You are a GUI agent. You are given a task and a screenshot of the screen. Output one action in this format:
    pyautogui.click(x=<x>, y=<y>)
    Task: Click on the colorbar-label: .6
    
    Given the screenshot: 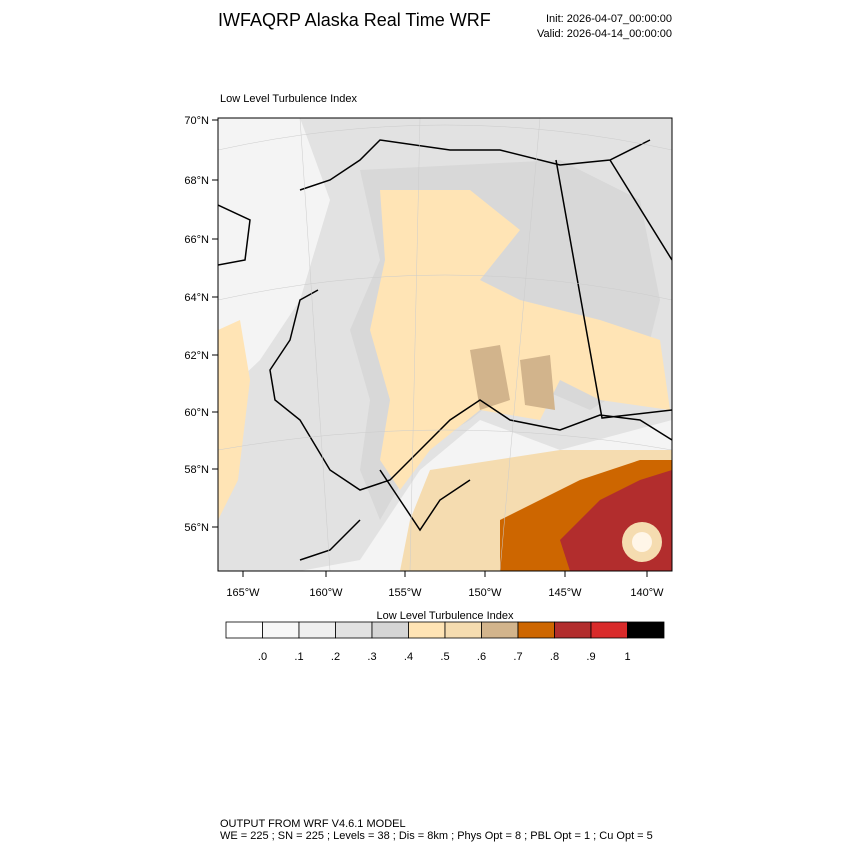 What is the action you would take?
    pyautogui.click(x=481, y=657)
    